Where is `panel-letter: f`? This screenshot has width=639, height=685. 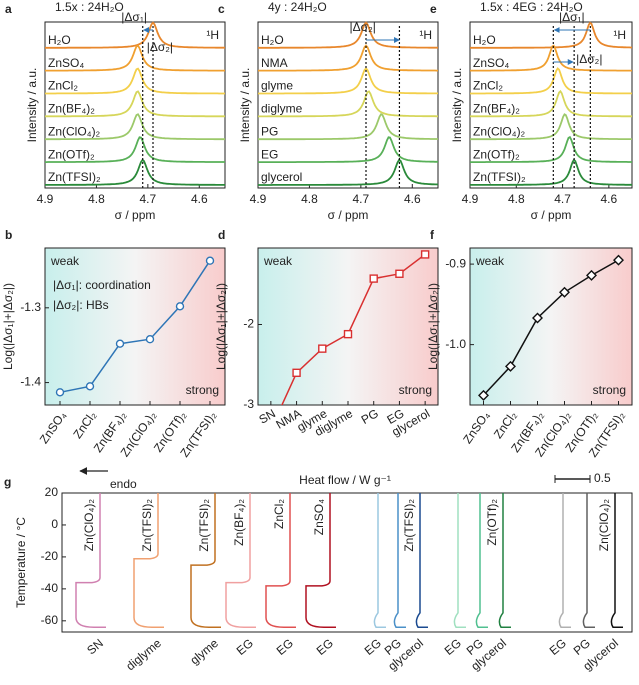
panel-letter: f is located at coordinates (432, 235).